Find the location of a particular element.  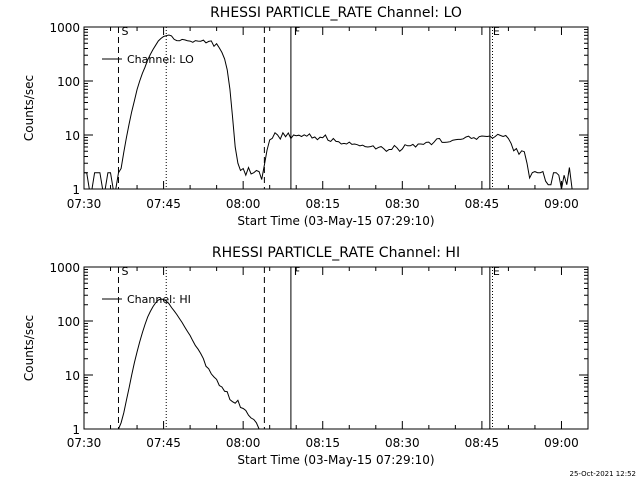

data-line-hi is located at coordinates (189, 364).